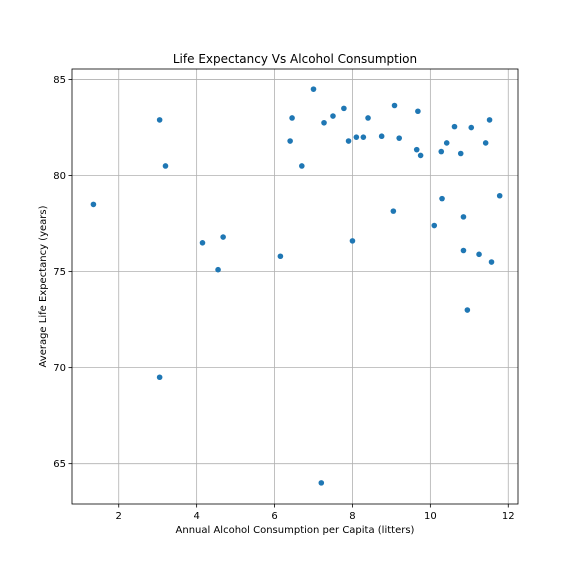 The width and height of the screenshot is (576, 576). I want to click on y-tick-label: 75, so click(59, 272).